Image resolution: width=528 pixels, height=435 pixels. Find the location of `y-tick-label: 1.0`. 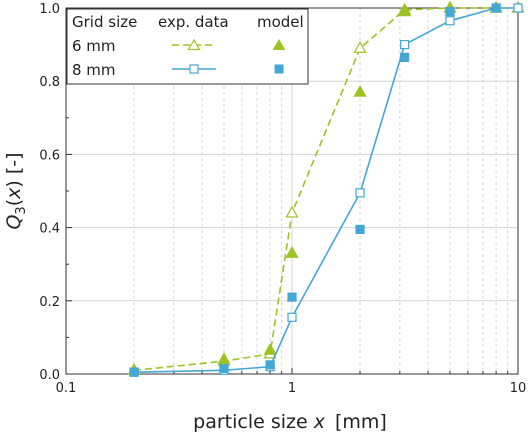

y-tick-label: 1.0 is located at coordinates (49, 9).